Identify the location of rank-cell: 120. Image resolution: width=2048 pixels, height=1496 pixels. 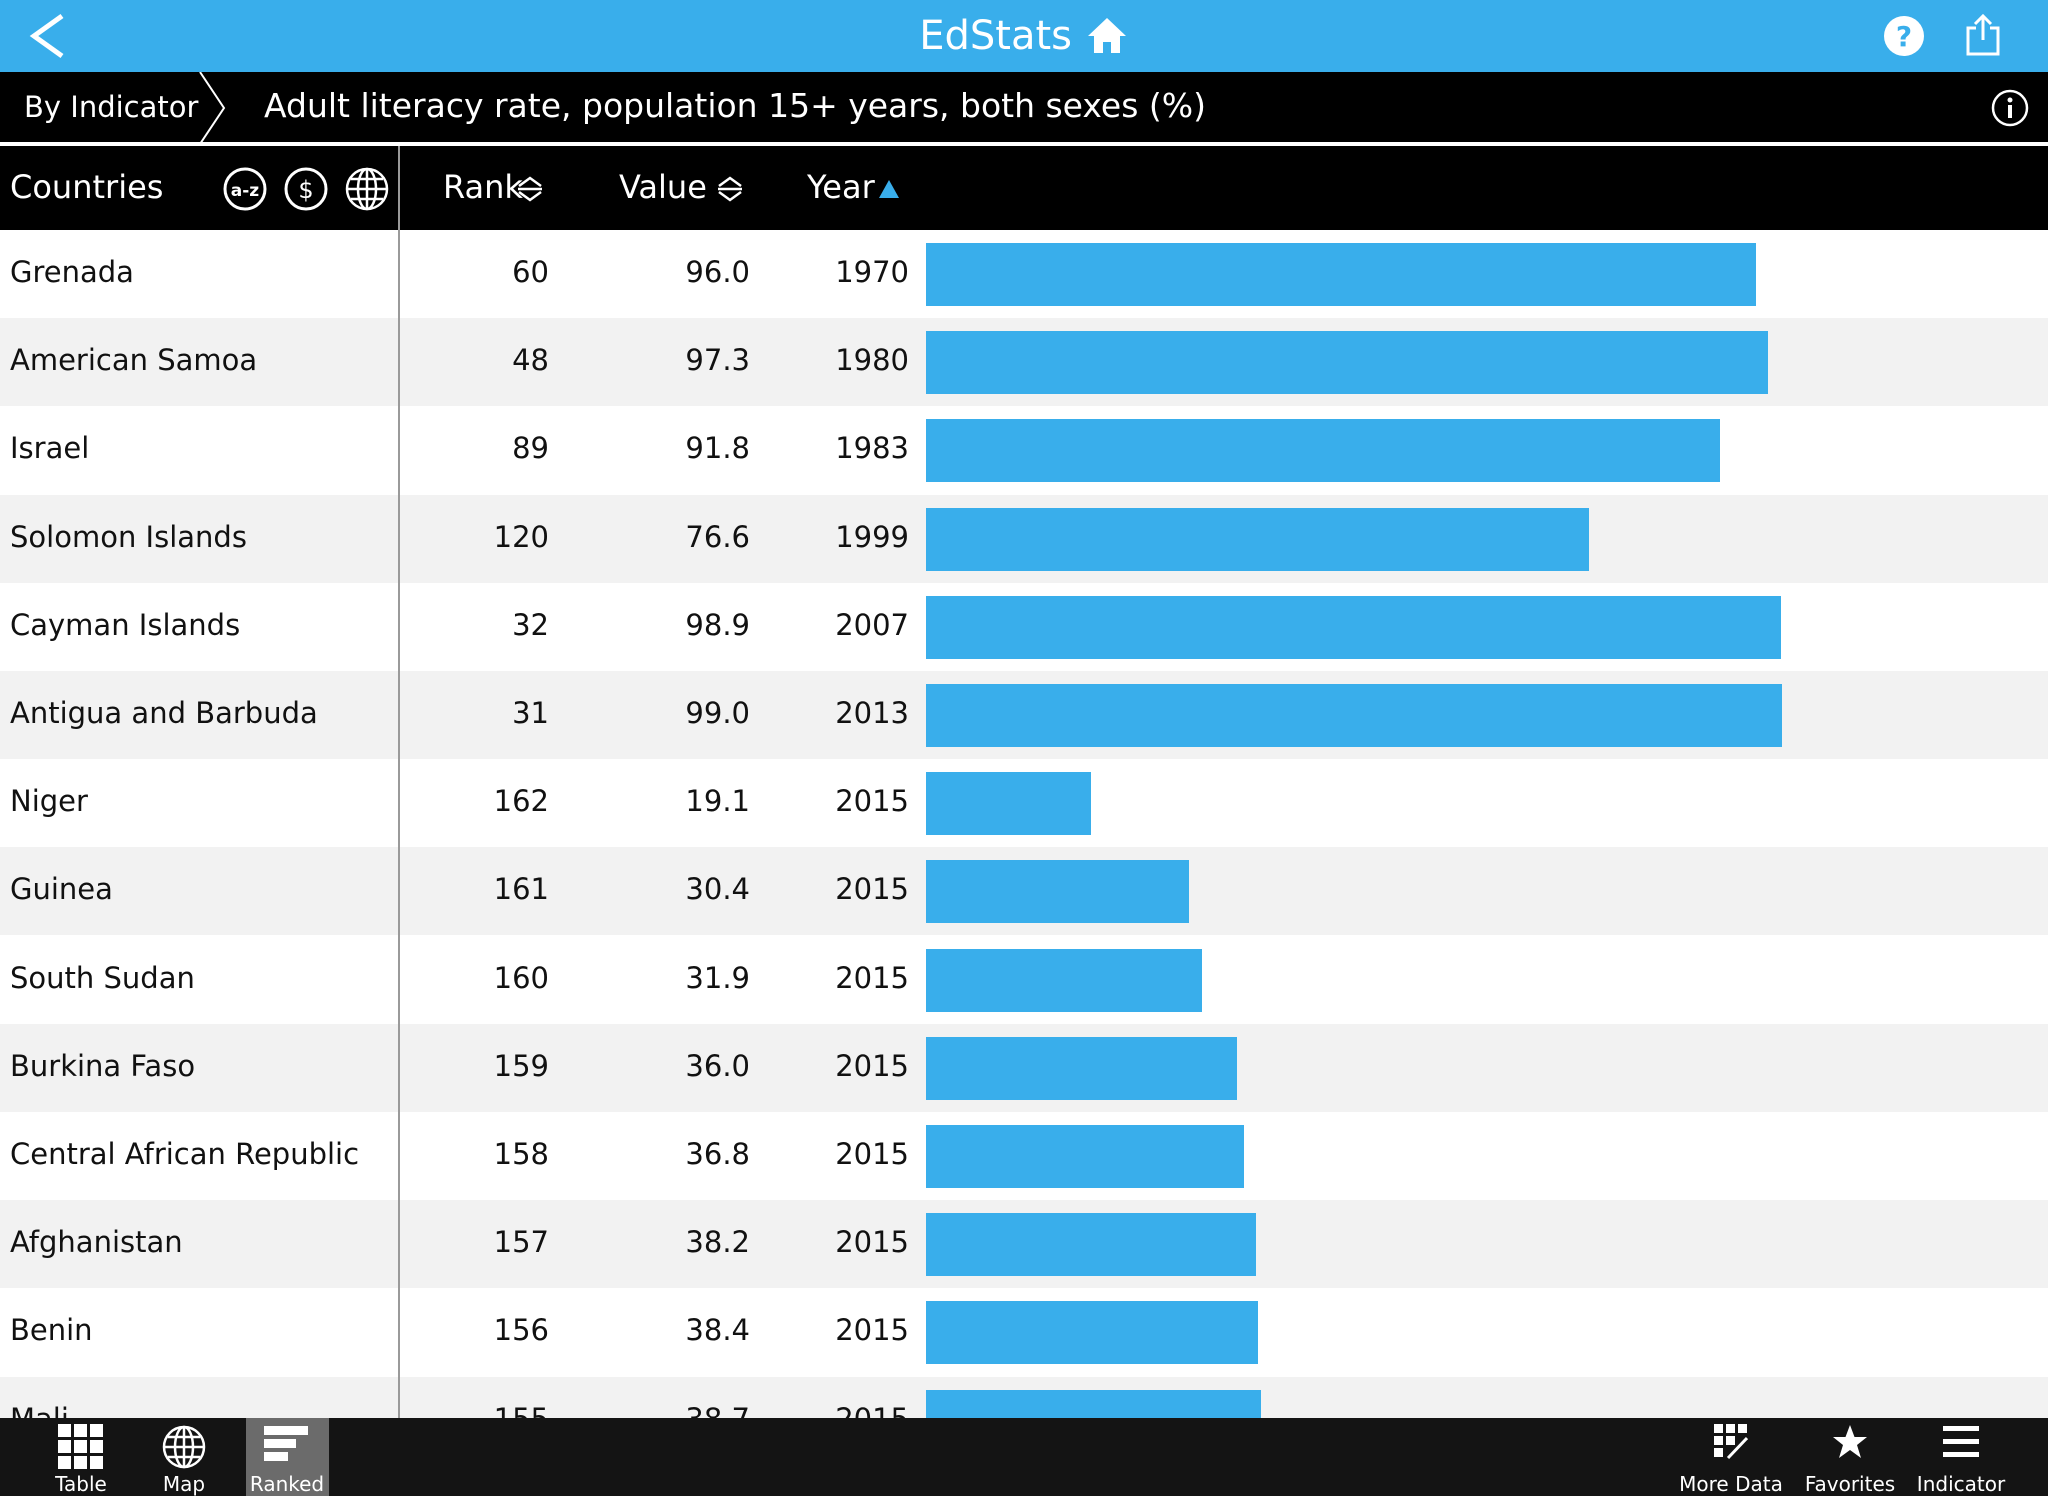
(521, 536).